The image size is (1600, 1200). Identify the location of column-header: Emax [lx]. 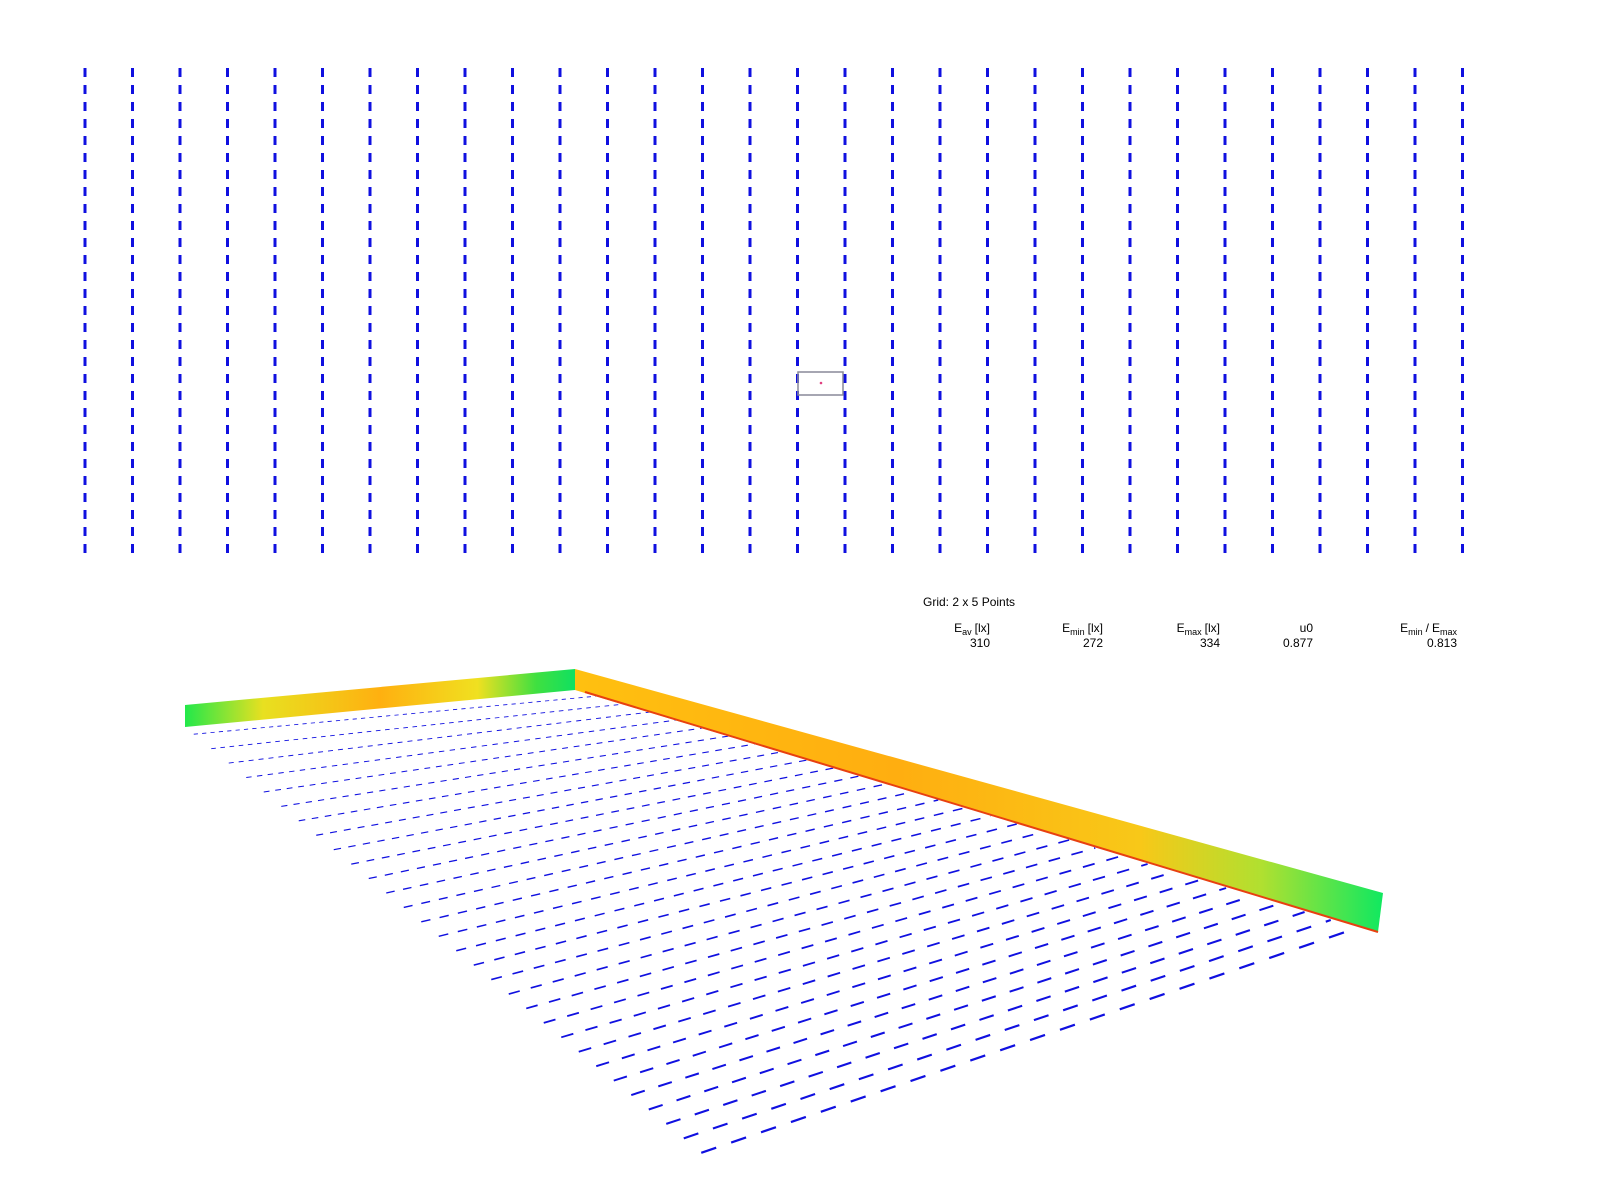
(1198, 629).